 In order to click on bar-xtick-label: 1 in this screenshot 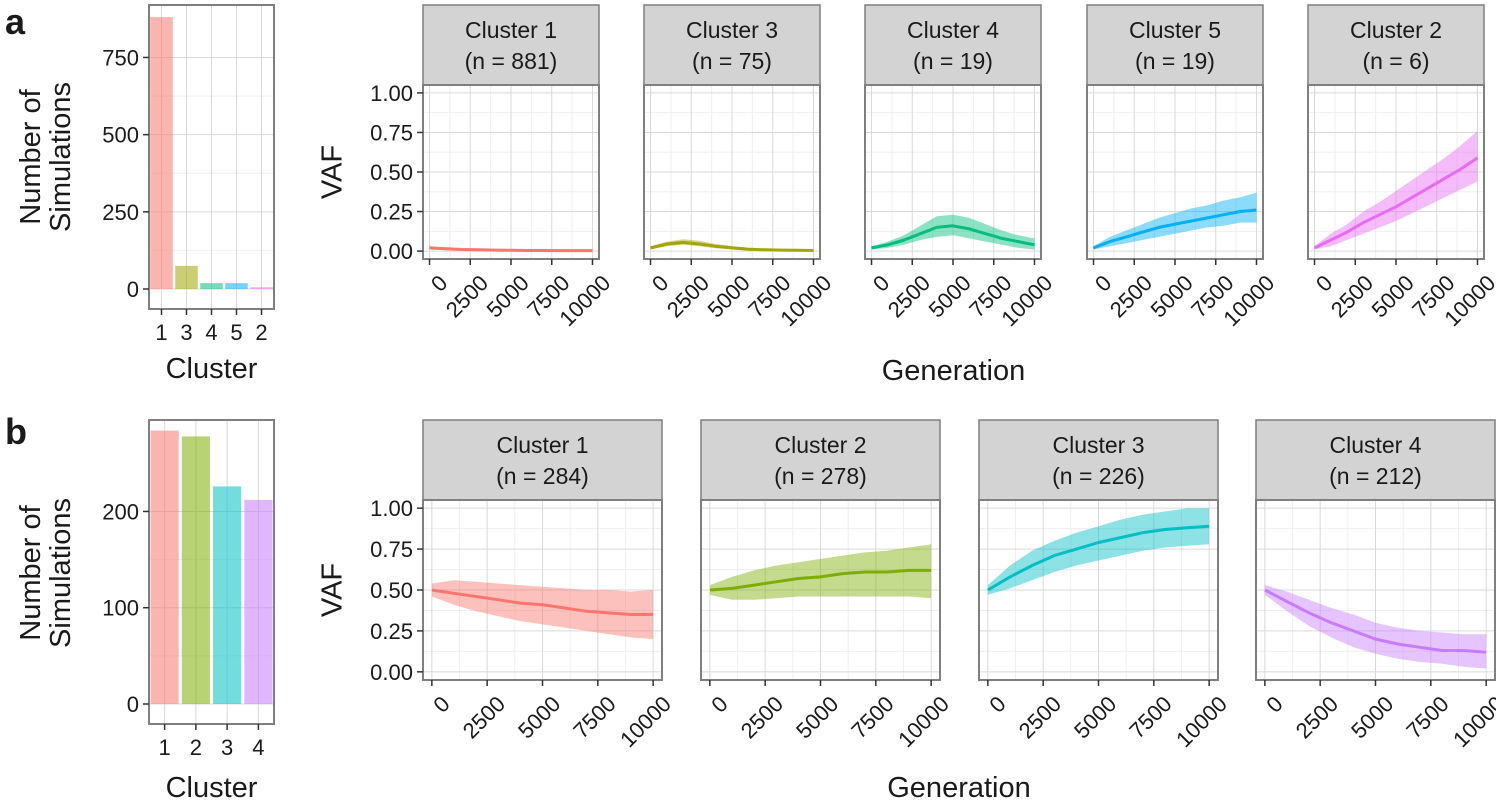, I will do `click(161, 332)`.